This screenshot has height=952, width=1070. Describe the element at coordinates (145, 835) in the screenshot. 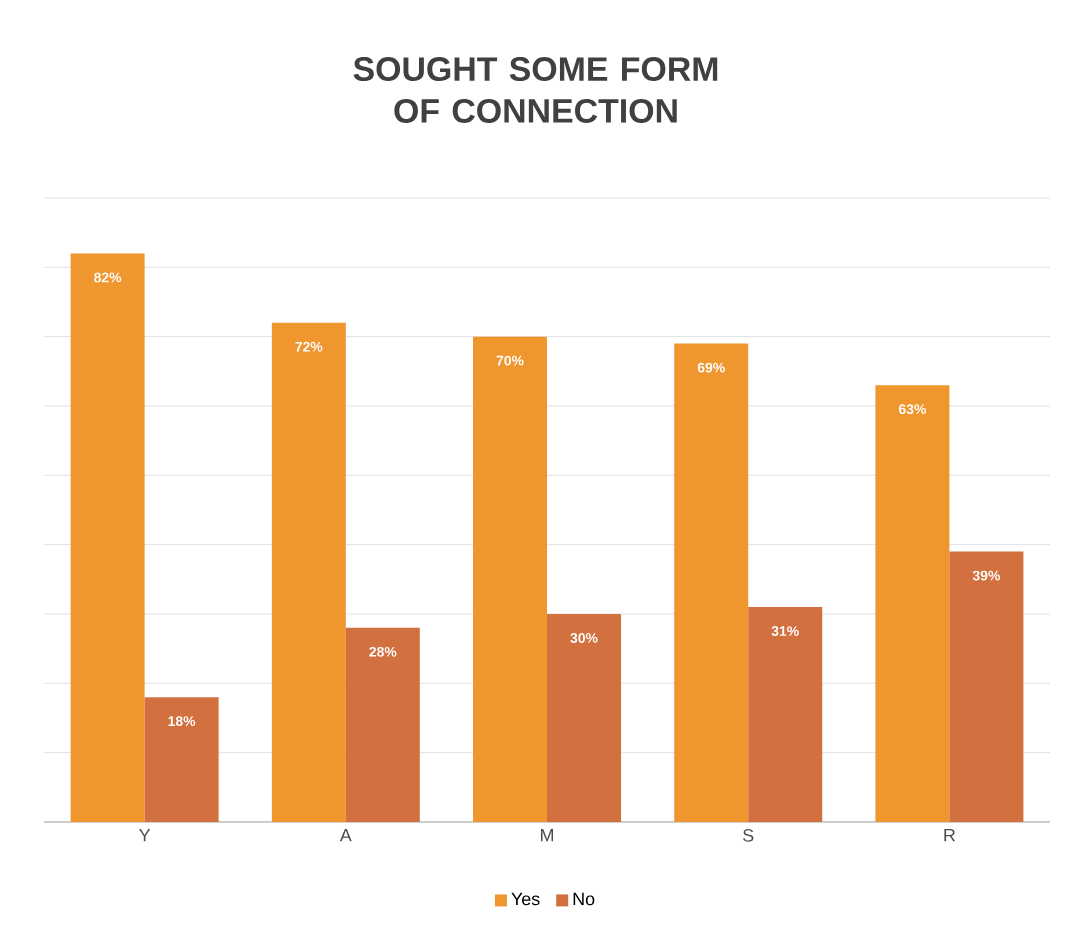

I see `x-tick-label: Y` at that location.